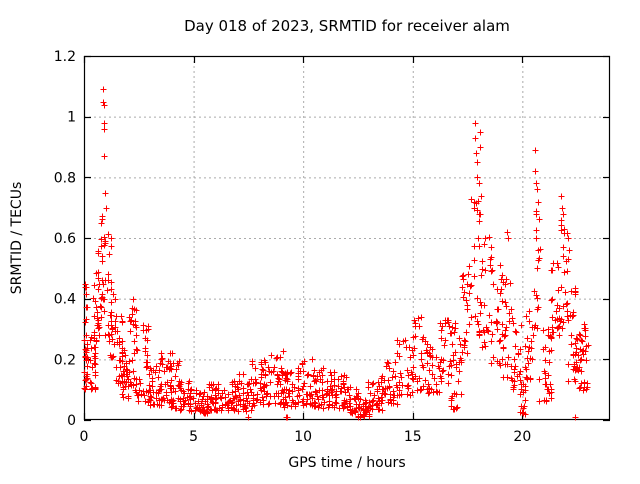  What do you see at coordinates (17, 238) in the screenshot?
I see `y-axis-label: SRMTID / TECUs` at bounding box center [17, 238].